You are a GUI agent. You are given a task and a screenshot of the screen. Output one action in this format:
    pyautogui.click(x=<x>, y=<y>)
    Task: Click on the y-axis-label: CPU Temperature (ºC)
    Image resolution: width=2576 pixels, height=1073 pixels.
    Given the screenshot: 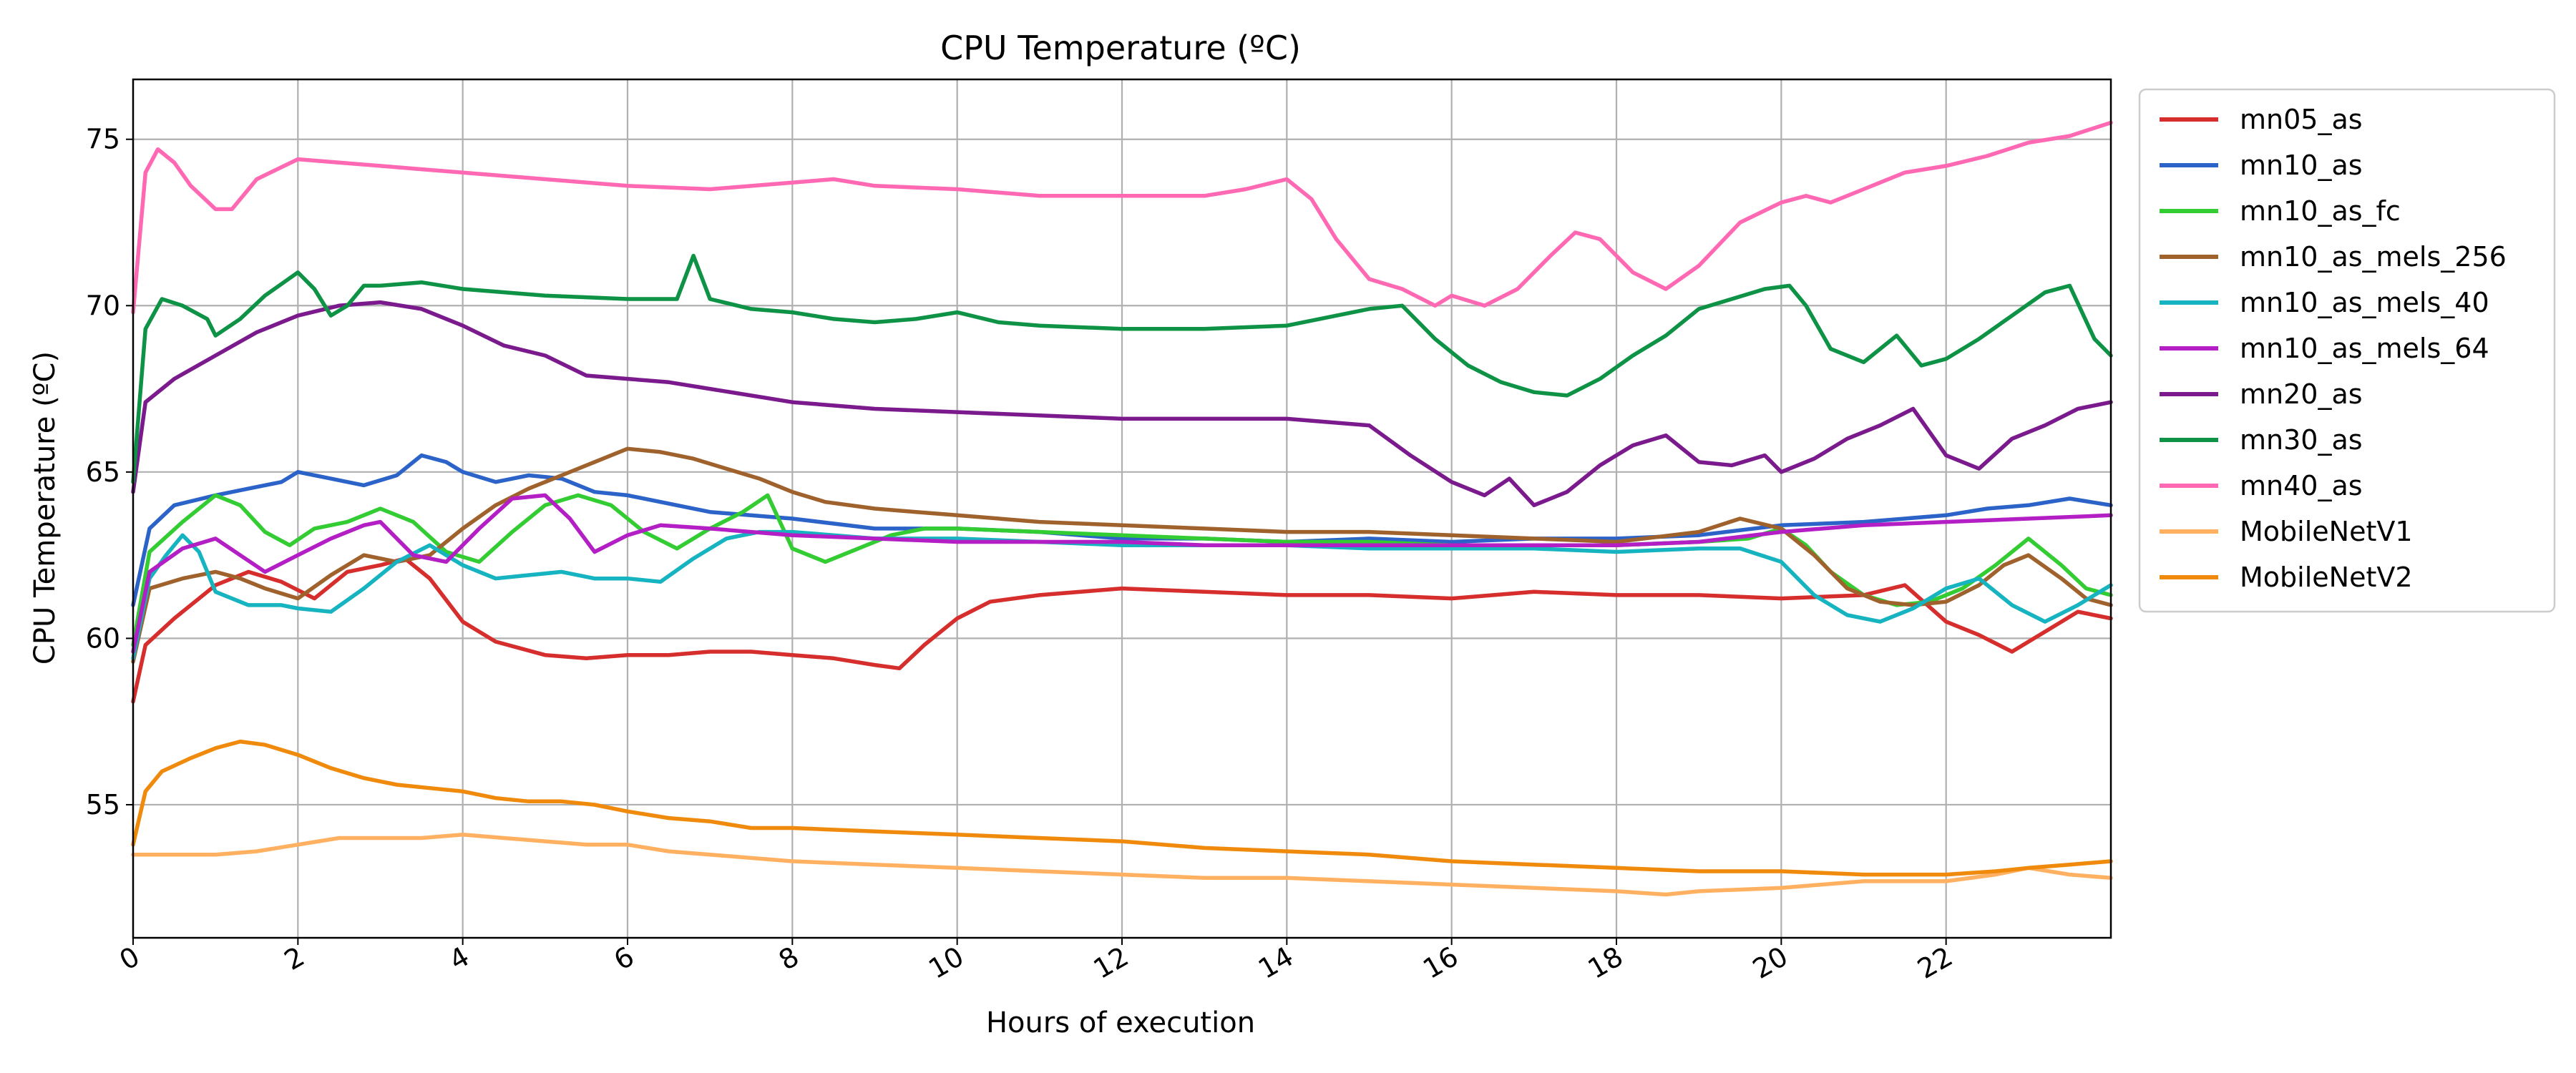 What is the action you would take?
    pyautogui.click(x=45, y=508)
    